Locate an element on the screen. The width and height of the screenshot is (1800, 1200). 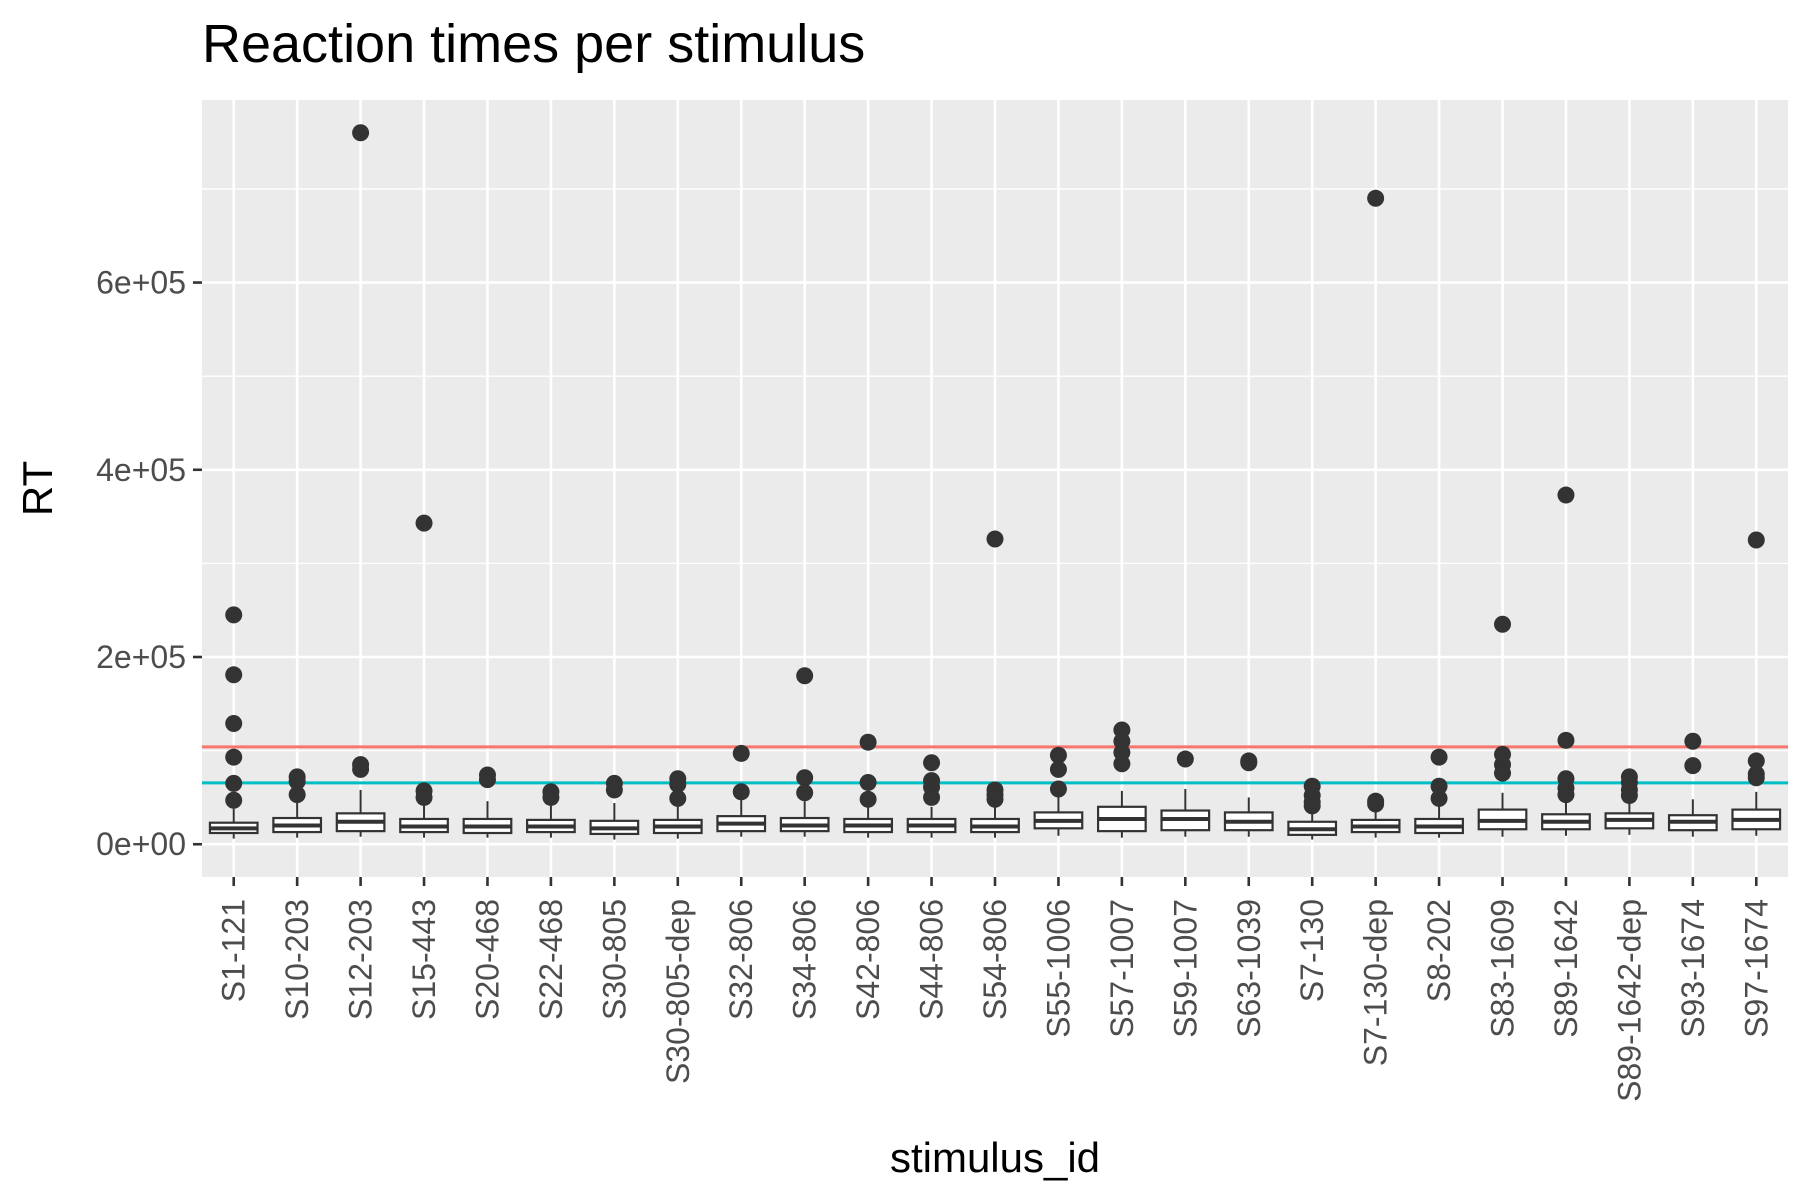
x-tick-label: S83-1609 is located at coordinates (1503, 968).